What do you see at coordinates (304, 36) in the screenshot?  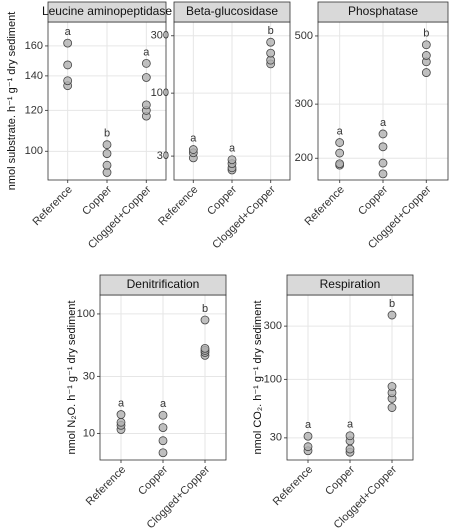 I see `y-tick-label: 500` at bounding box center [304, 36].